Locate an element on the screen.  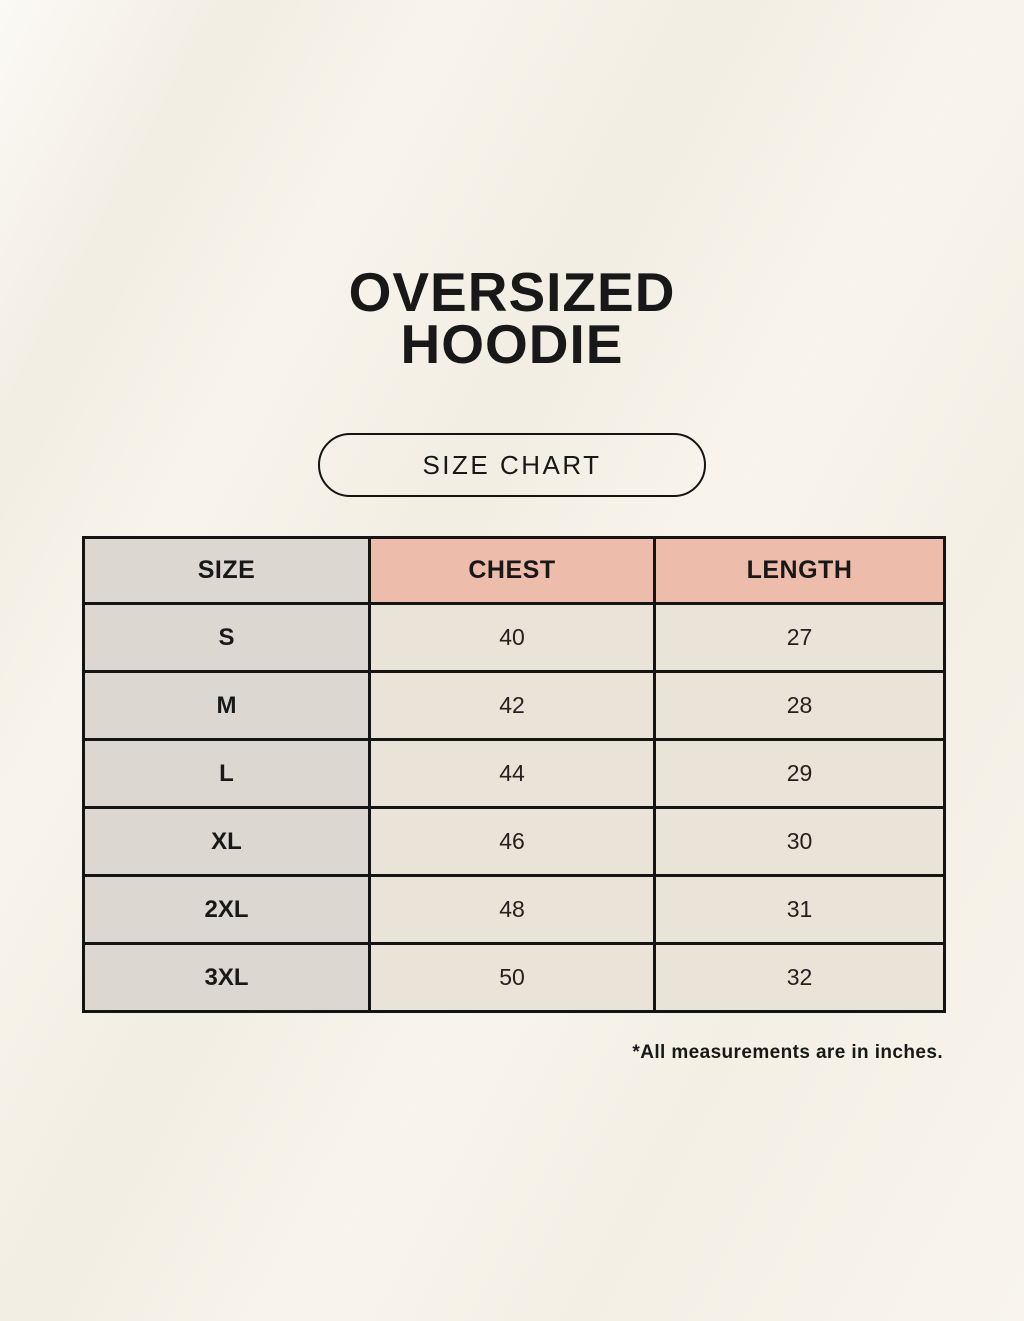
chest-cell: 48 is located at coordinates (512, 909).